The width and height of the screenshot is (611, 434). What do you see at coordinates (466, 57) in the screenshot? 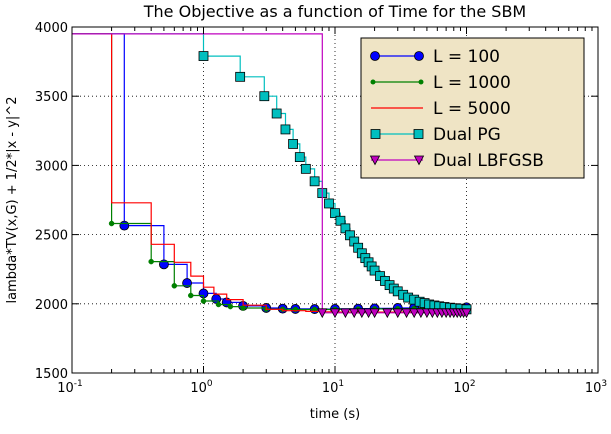
I see `legend-label: L = 100` at bounding box center [466, 57].